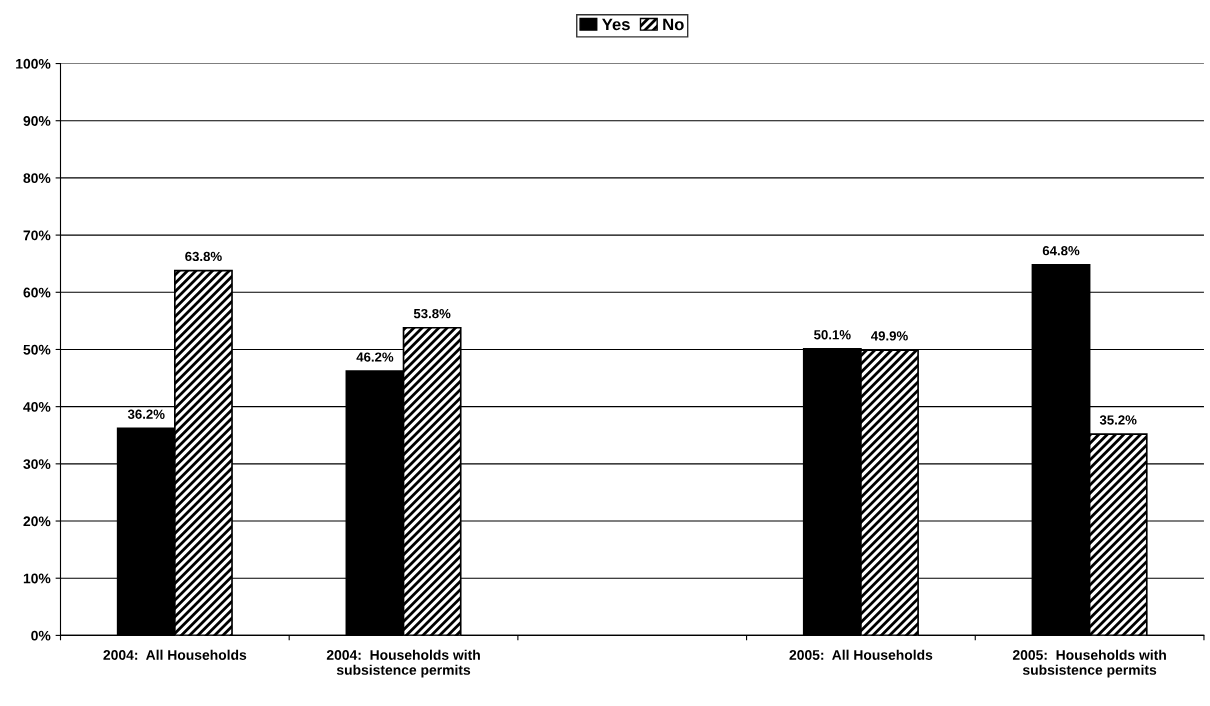 The image size is (1210, 706). I want to click on data-label: 63.8%, so click(203, 256).